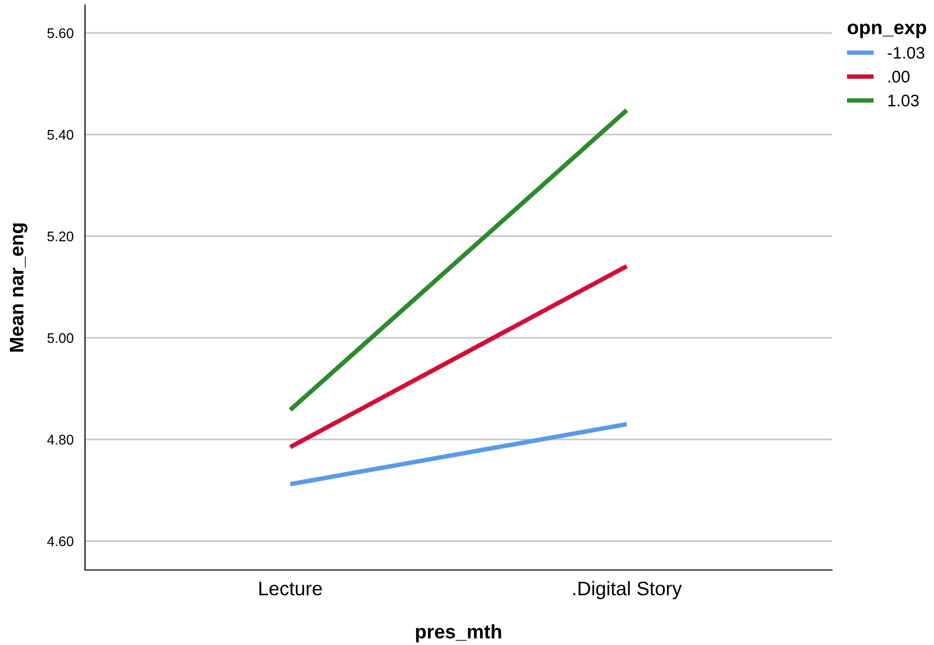  What do you see at coordinates (290, 589) in the screenshot?
I see `x-tick-label: Lecture` at bounding box center [290, 589].